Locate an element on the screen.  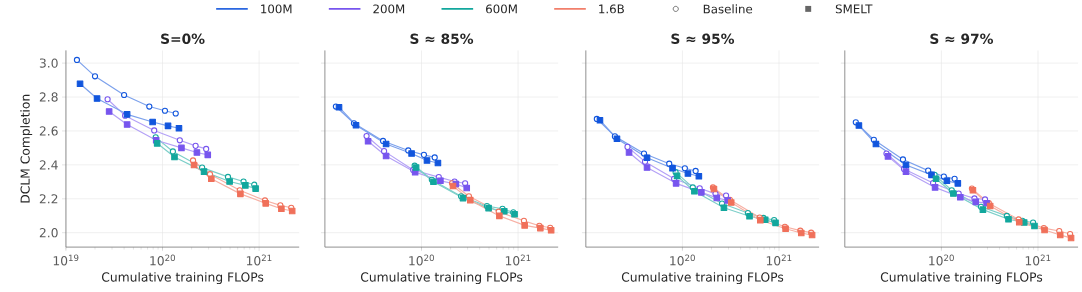
chart-title: S=0% is located at coordinates (183, 39).